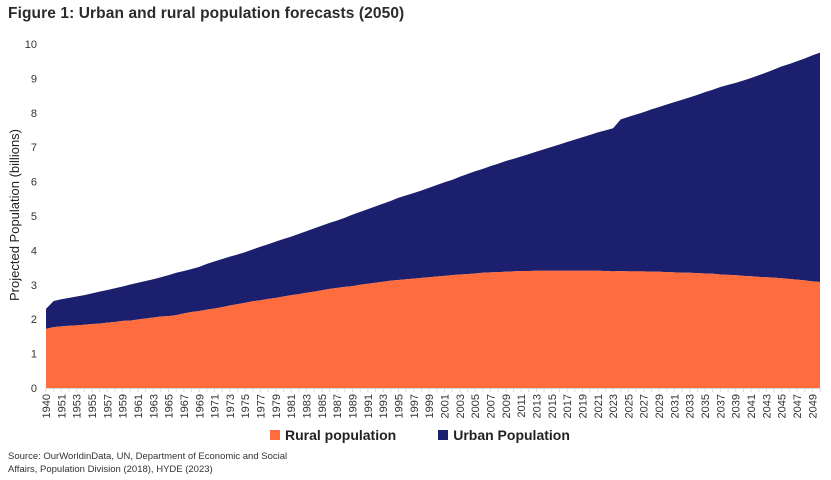 Image resolution: width=831 pixels, height=480 pixels. What do you see at coordinates (461, 406) in the screenshot?
I see `x-tick-label: 2003` at bounding box center [461, 406].